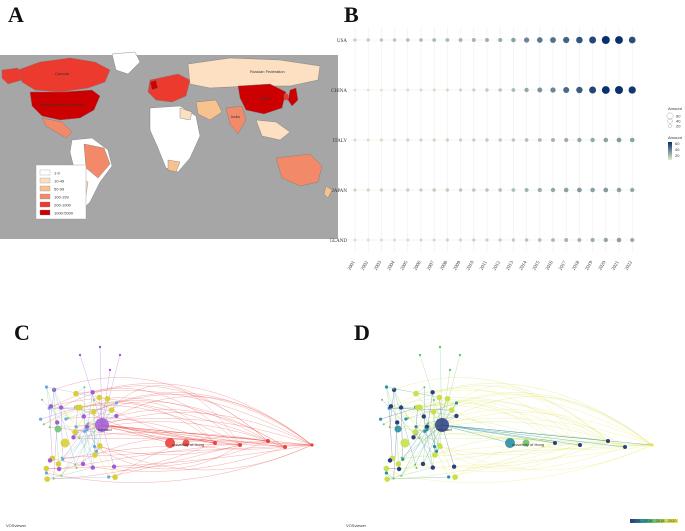 The image size is (685, 531). What do you see at coordinates (432, 266) in the screenshot?
I see `bubble-x-tick: 2007` at bounding box center [432, 266].